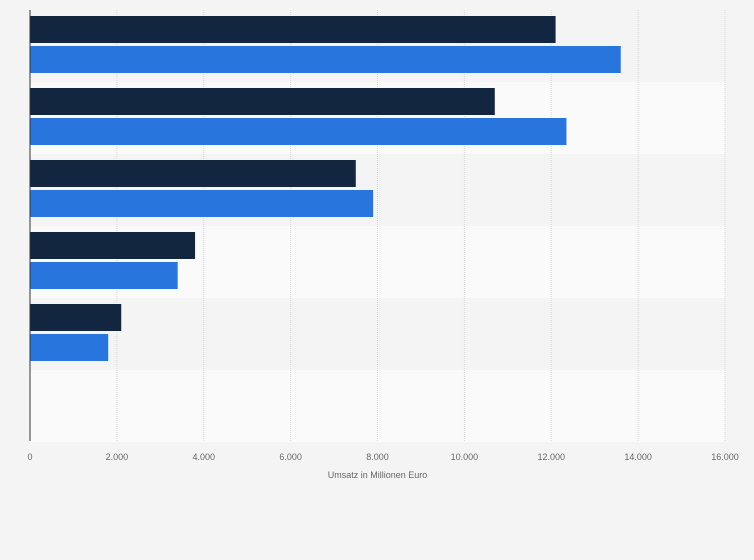  Describe the element at coordinates (203, 457) in the screenshot. I see `x-tick-label: 4.000` at that location.